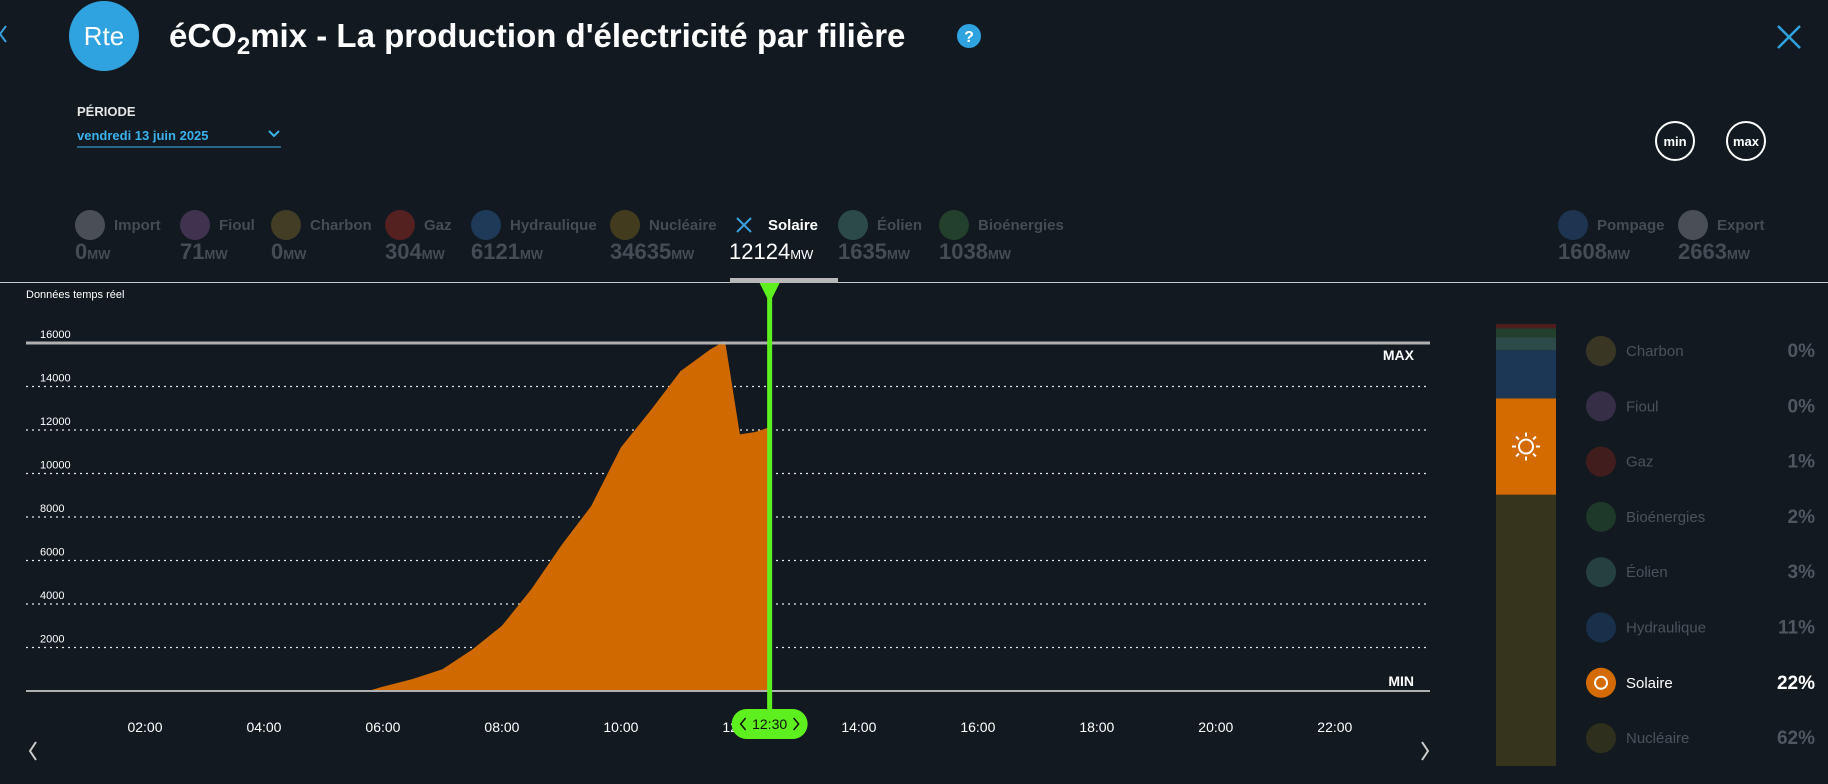  I want to click on mix-legend-name: Gaz, so click(1640, 462).